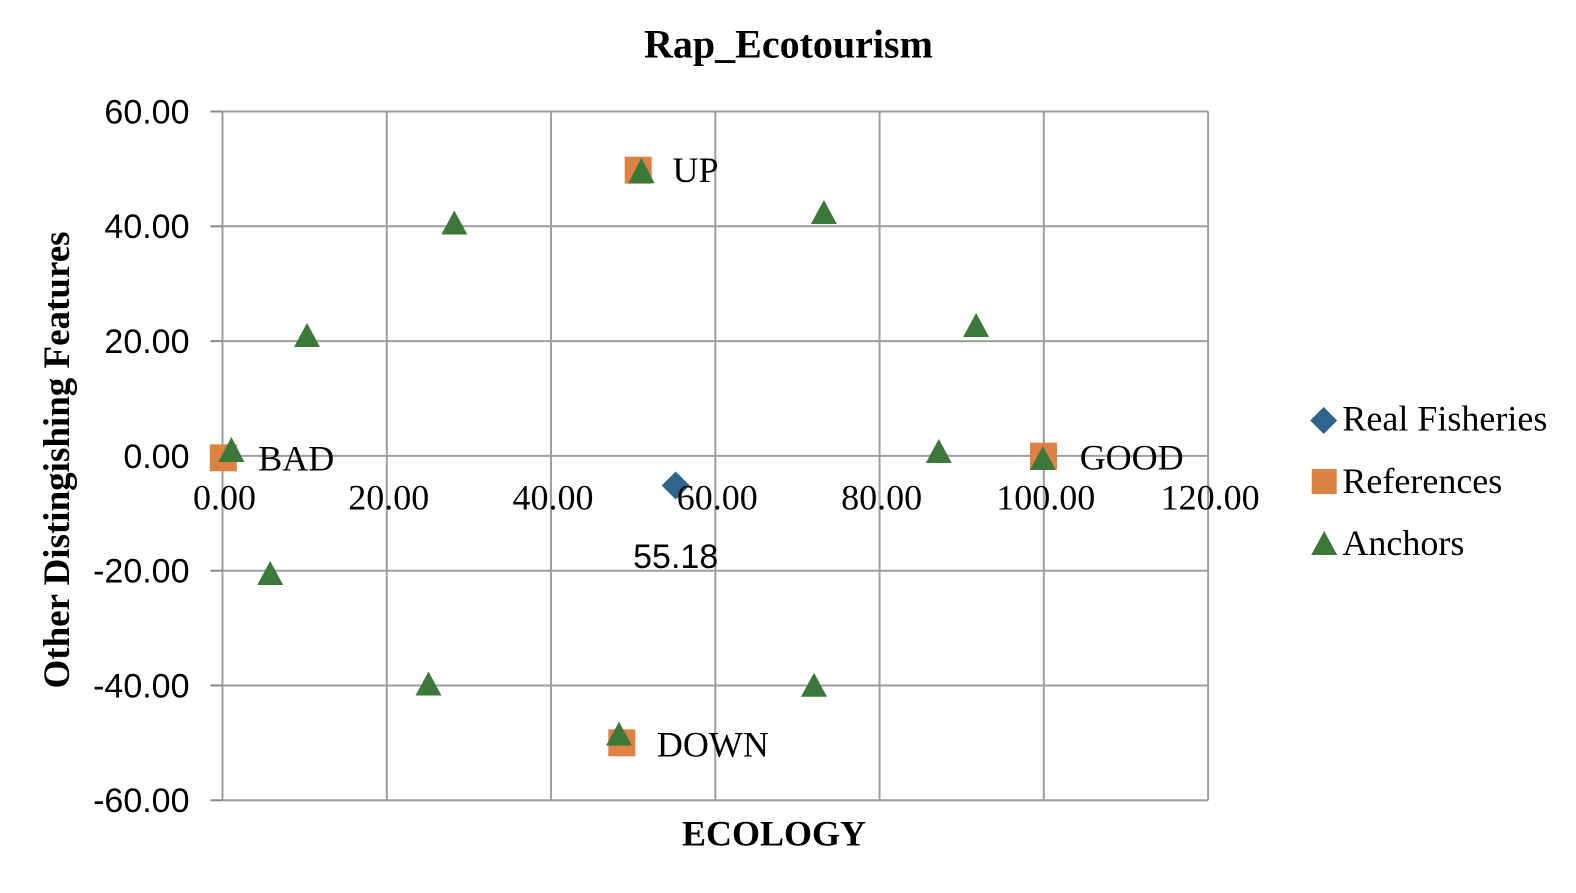 This screenshot has width=1576, height=893. Describe the element at coordinates (774, 834) in the screenshot. I see `svg-text: ECOLOGY` at that location.